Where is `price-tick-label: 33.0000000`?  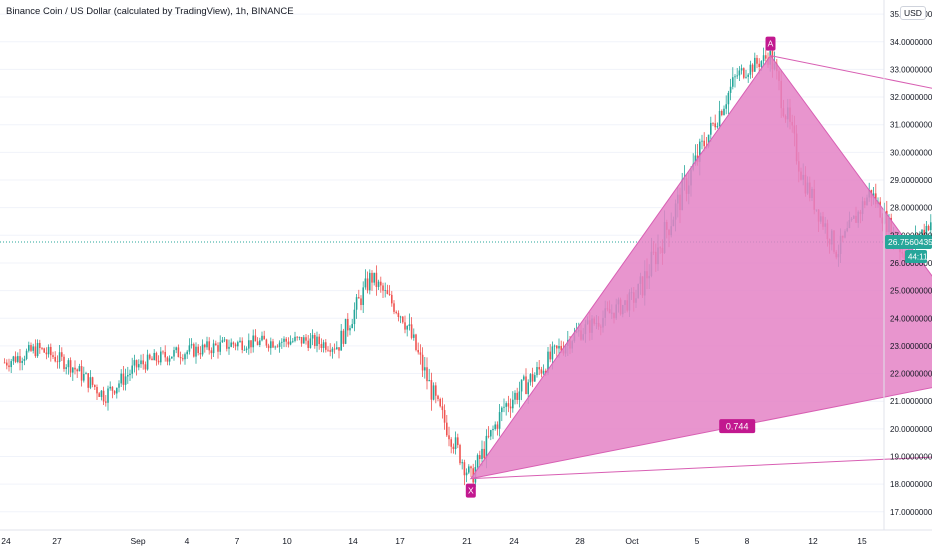
price-tick-label: 33.0000000 is located at coordinates (911, 69).